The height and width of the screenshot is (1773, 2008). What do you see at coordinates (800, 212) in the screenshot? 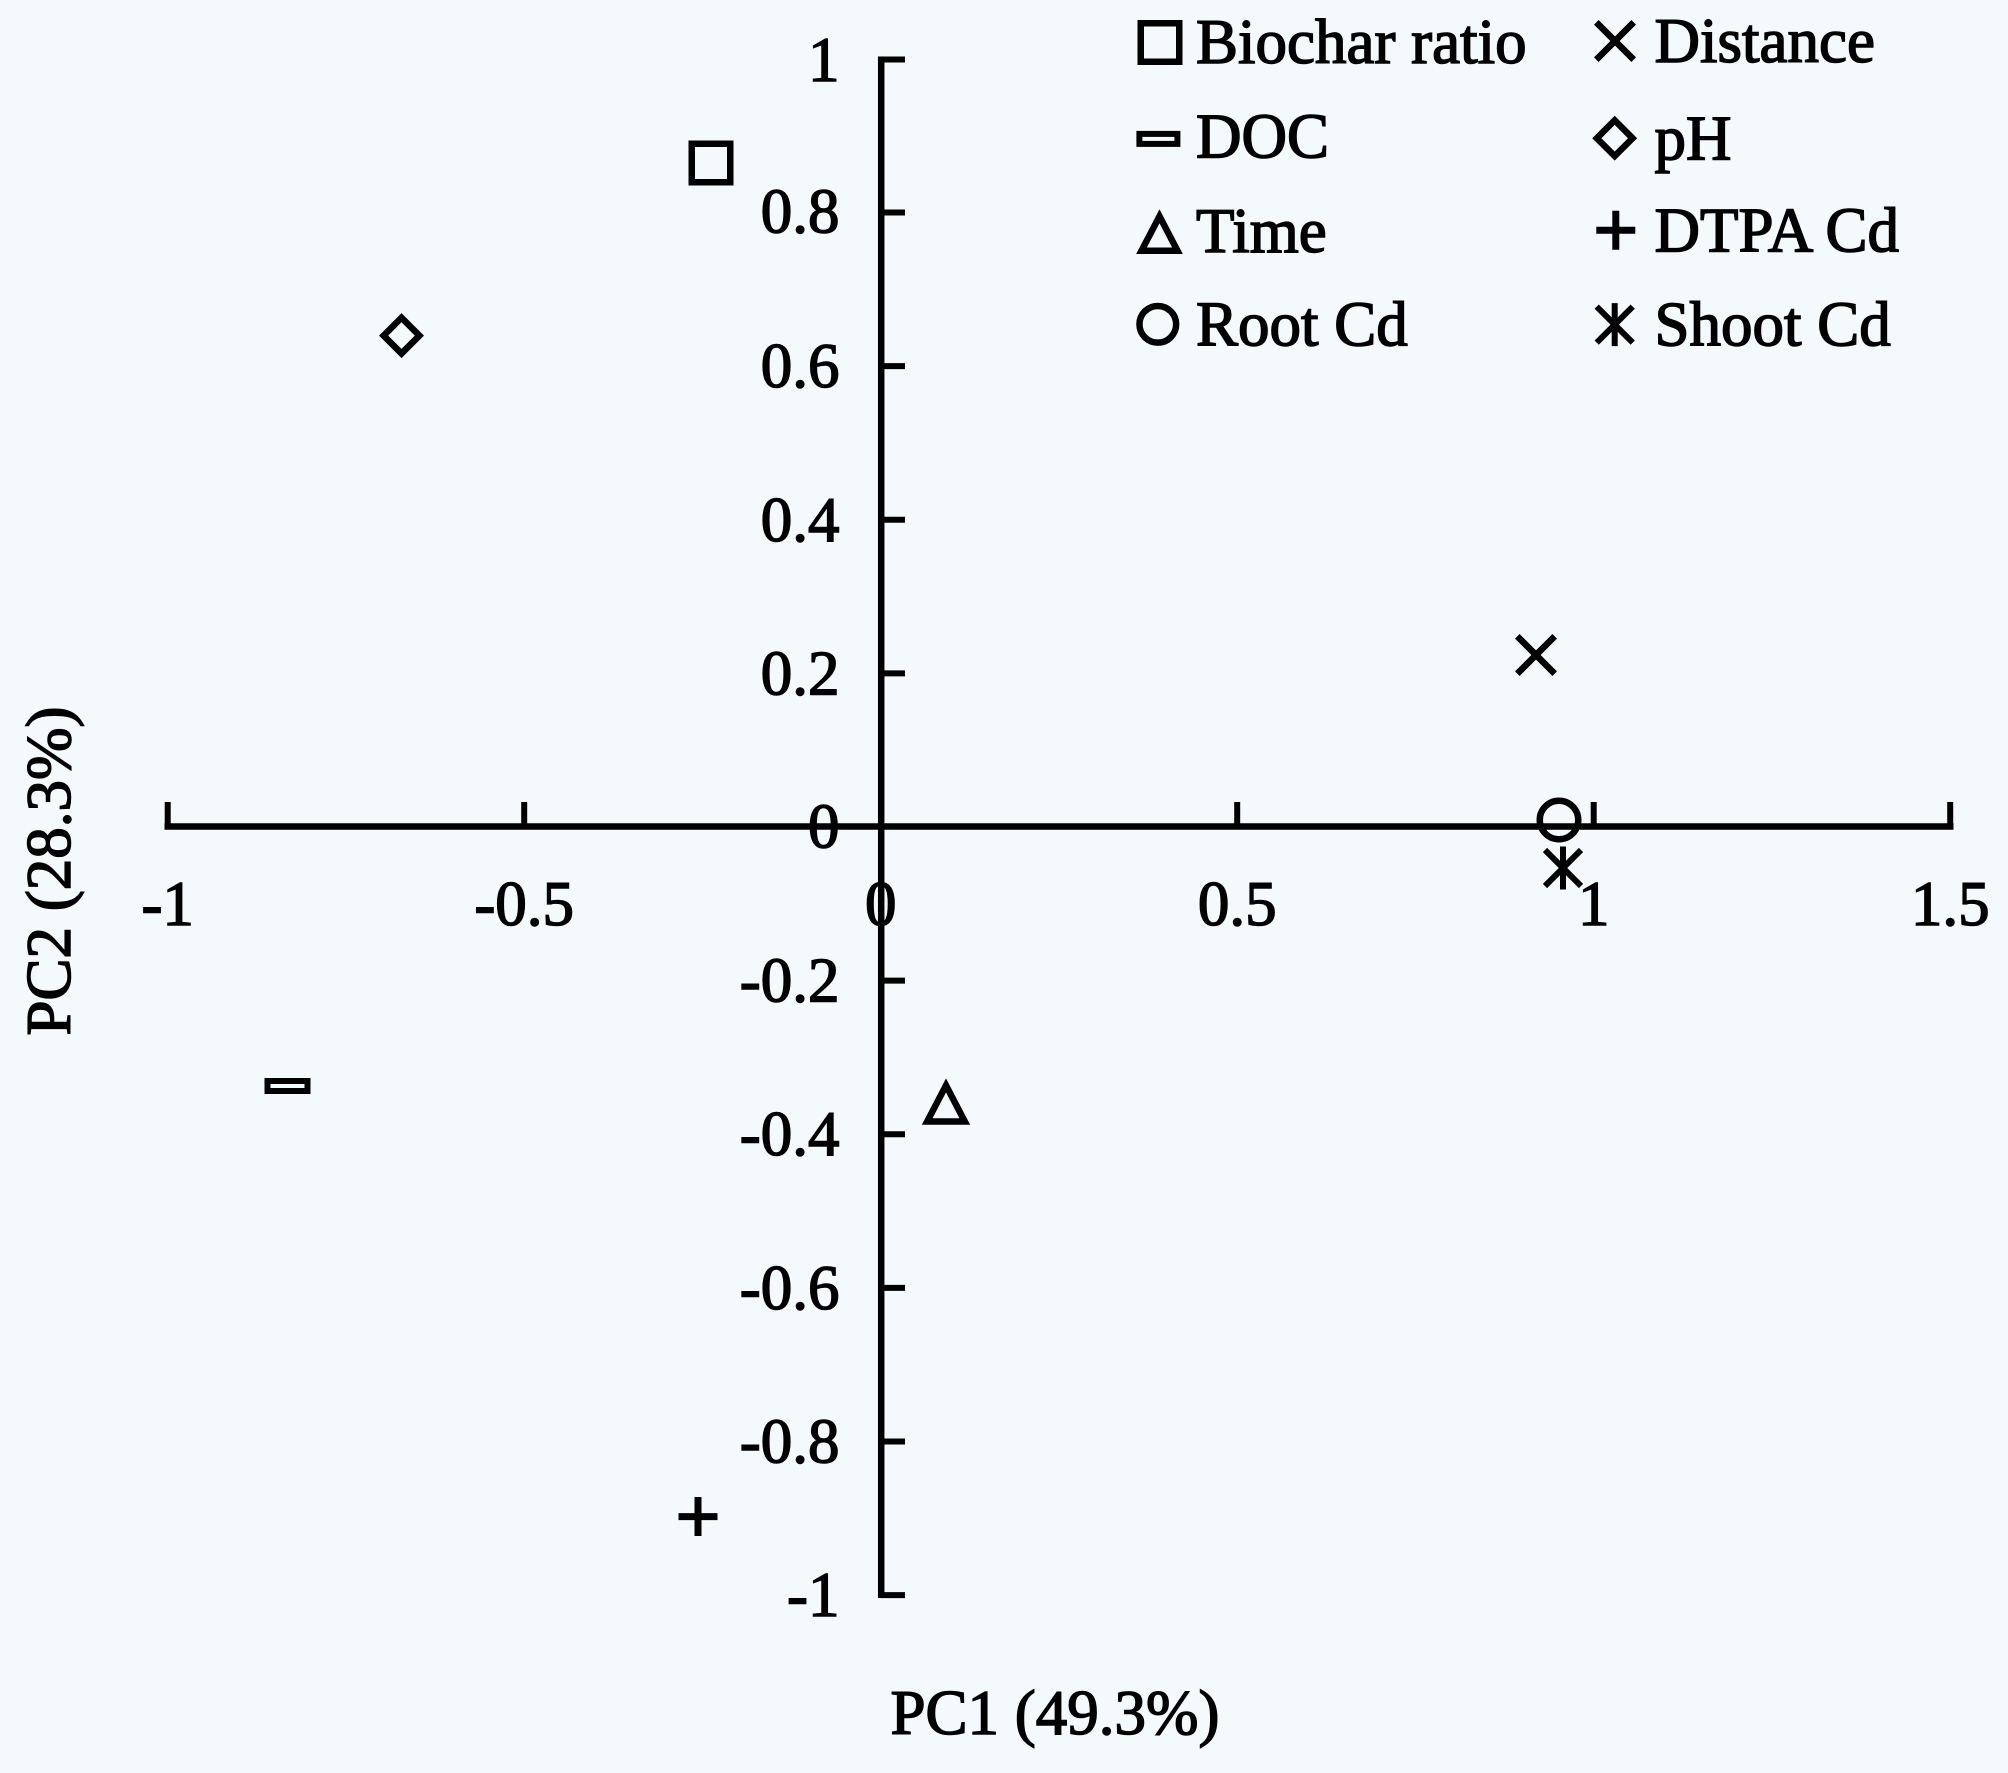
I see `svg-text: 0.8` at bounding box center [800, 212].